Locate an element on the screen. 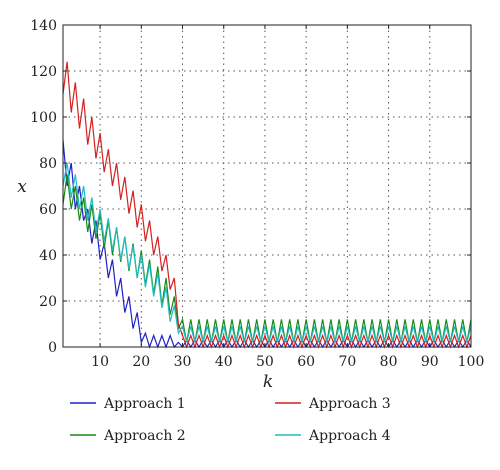  x-axis-label: k is located at coordinates (268, 382).